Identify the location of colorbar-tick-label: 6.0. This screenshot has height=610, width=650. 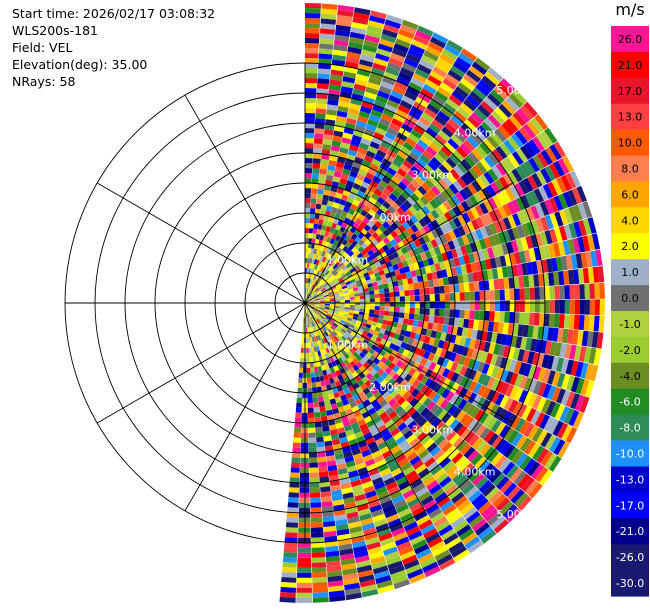
(630, 194).